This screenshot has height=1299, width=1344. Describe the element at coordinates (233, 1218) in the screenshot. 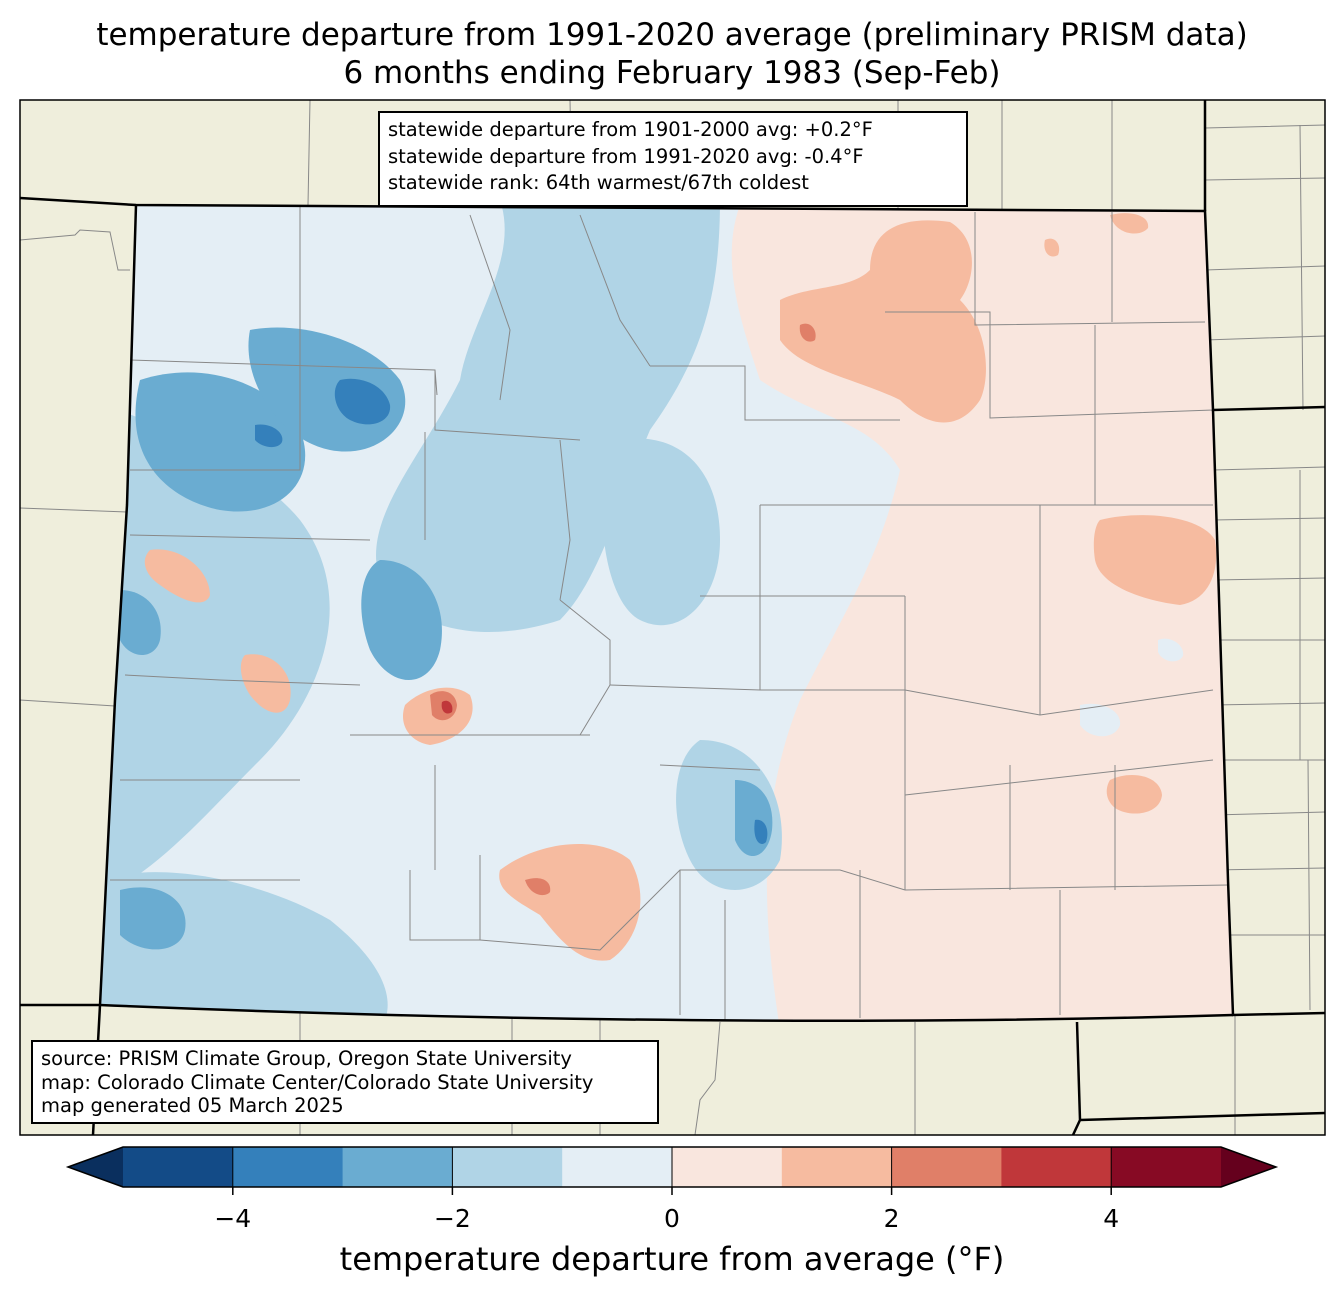

I see `colorbar-tick-label: −4` at that location.